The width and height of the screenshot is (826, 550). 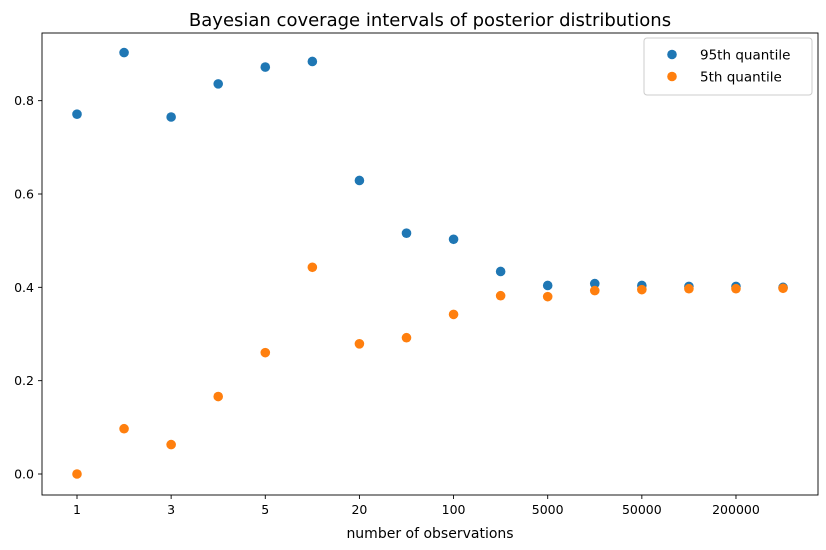 I want to click on legend: 95th quantile 5th quantile, so click(x=728, y=66).